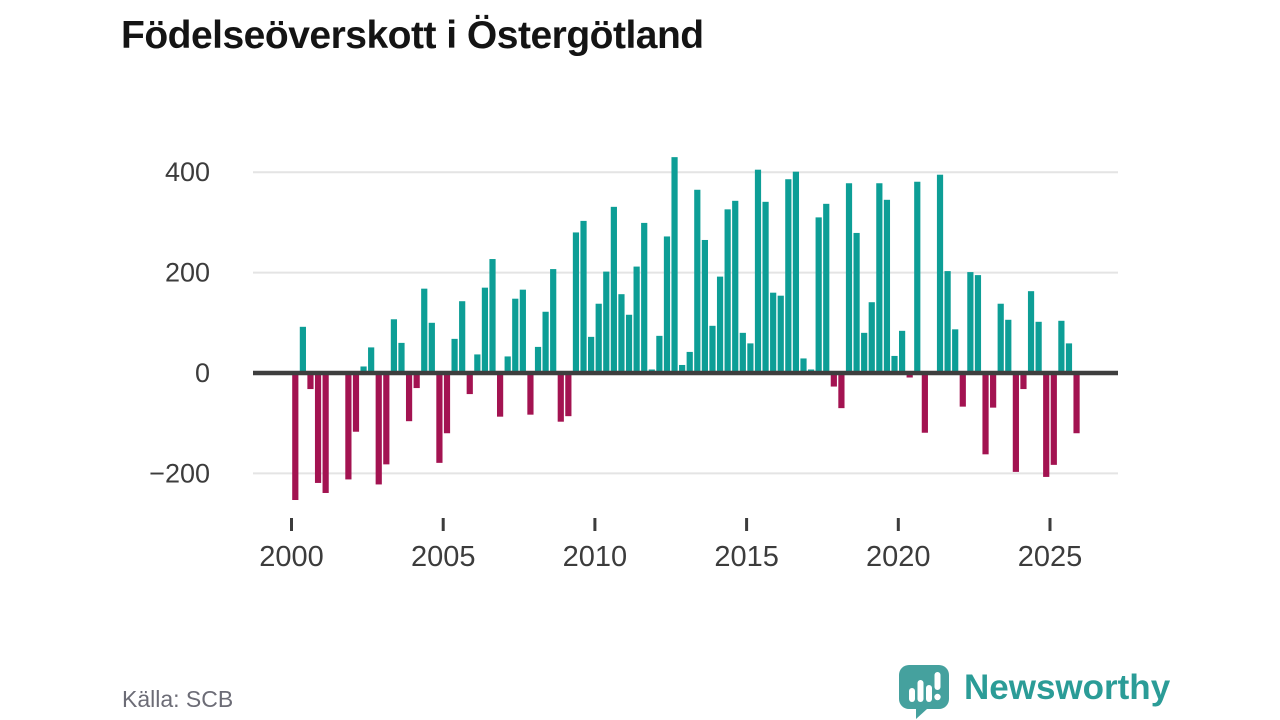  Describe the element at coordinates (507, 364) in the screenshot. I see `bar-2007-Q1` at that location.